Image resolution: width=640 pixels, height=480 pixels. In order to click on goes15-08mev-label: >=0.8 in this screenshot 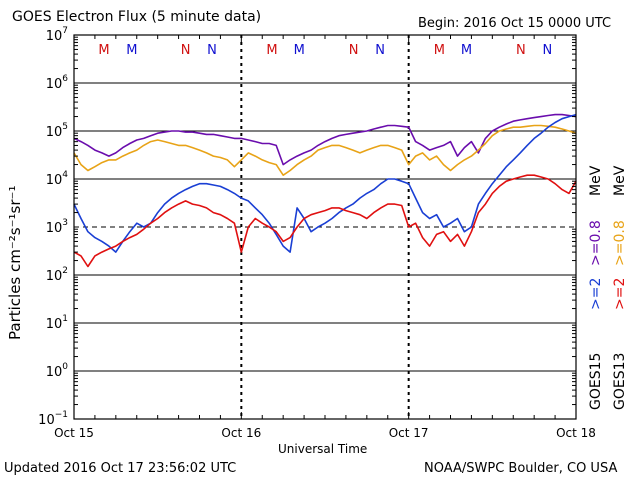, I will do `click(596, 243)`.